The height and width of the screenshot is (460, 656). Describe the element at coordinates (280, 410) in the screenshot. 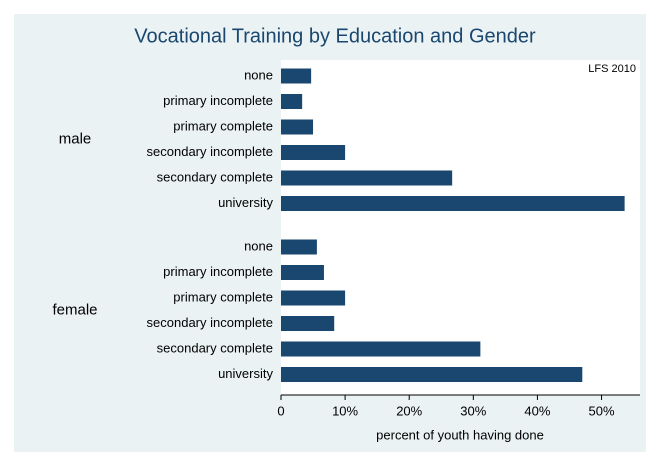

I see `x-tick-label: 0` at that location.